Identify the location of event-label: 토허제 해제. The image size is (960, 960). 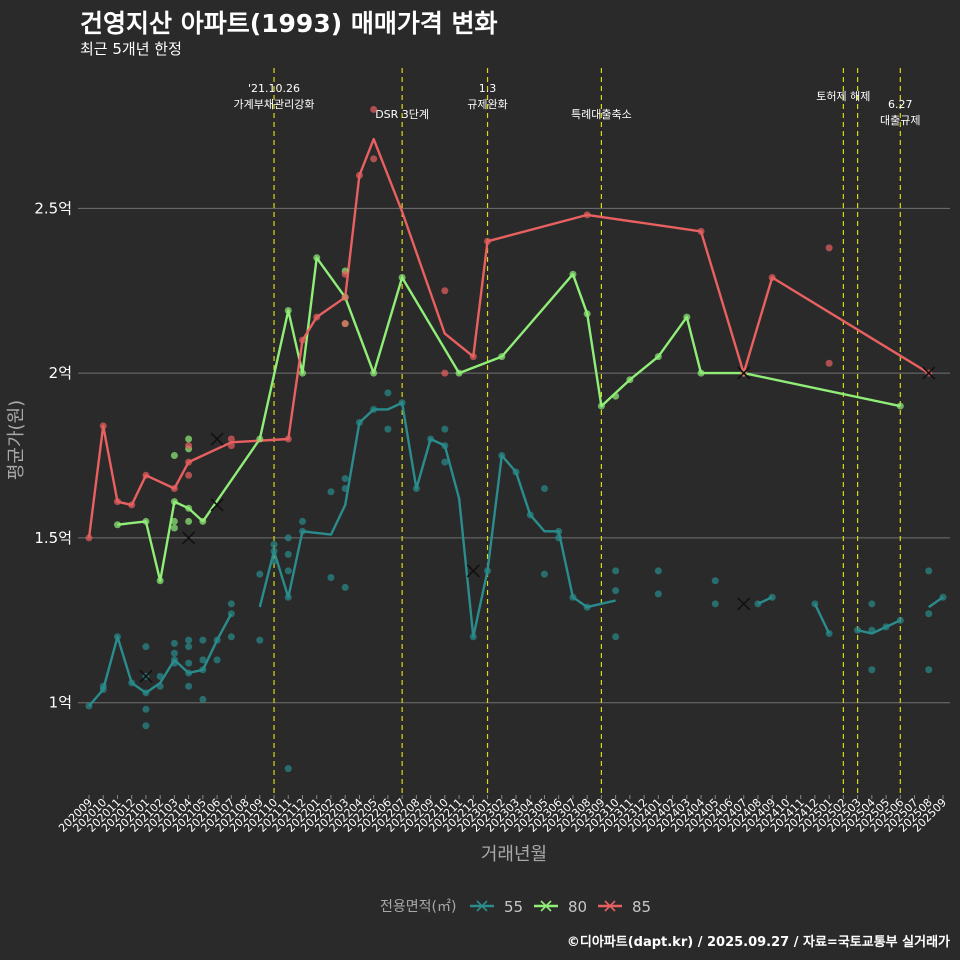
(843, 96).